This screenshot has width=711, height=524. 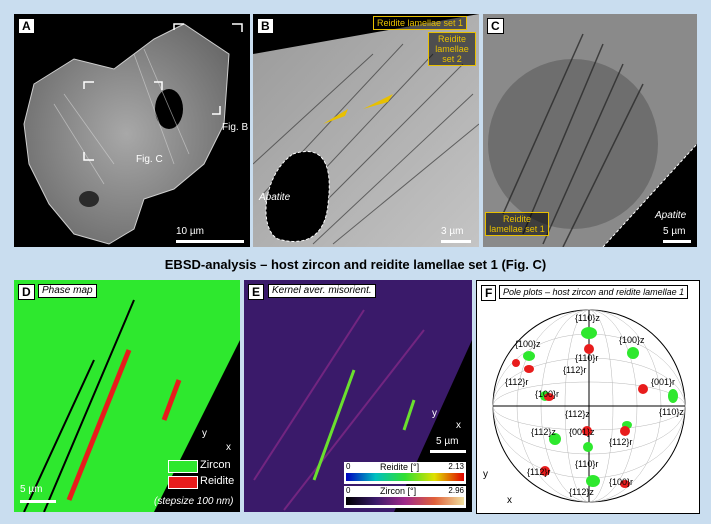 What do you see at coordinates (26, 292) in the screenshot?
I see `panel-letter: D` at bounding box center [26, 292].